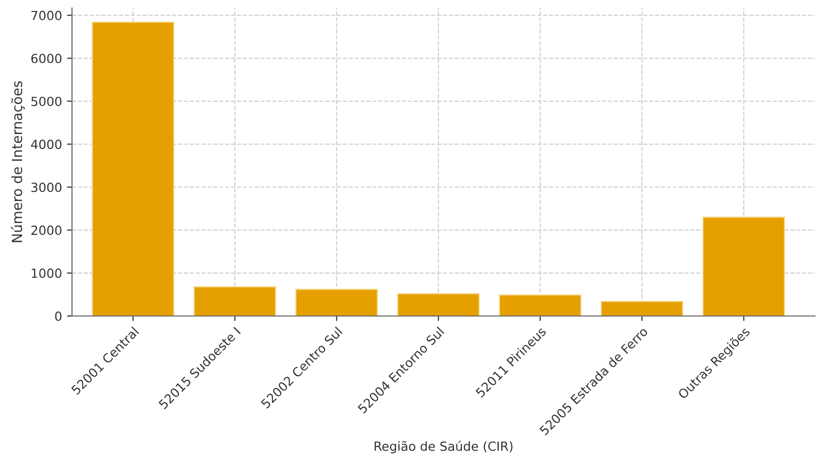 Image resolution: width=816 pixels, height=467 pixels. I want to click on y-tick-label: 5000, so click(46, 101).